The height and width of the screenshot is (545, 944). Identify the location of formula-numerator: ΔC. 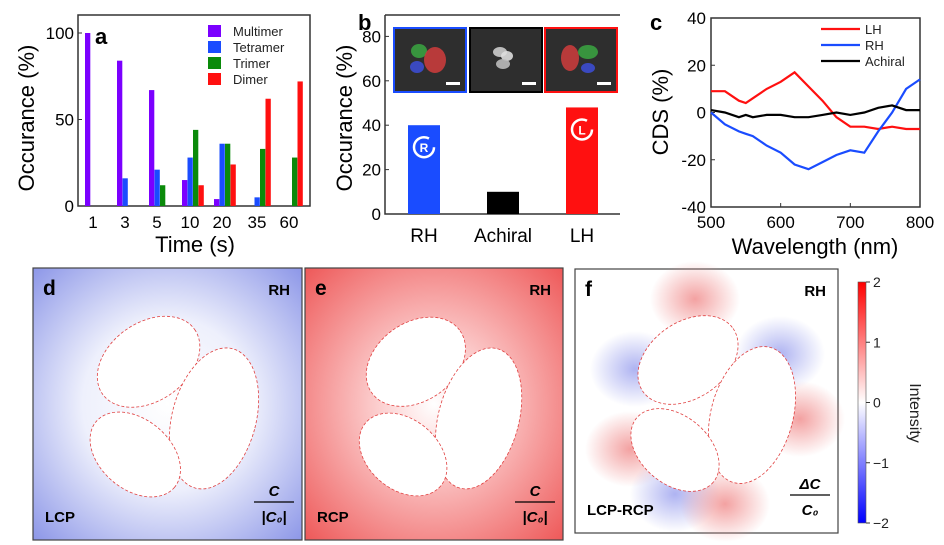
(810, 484).